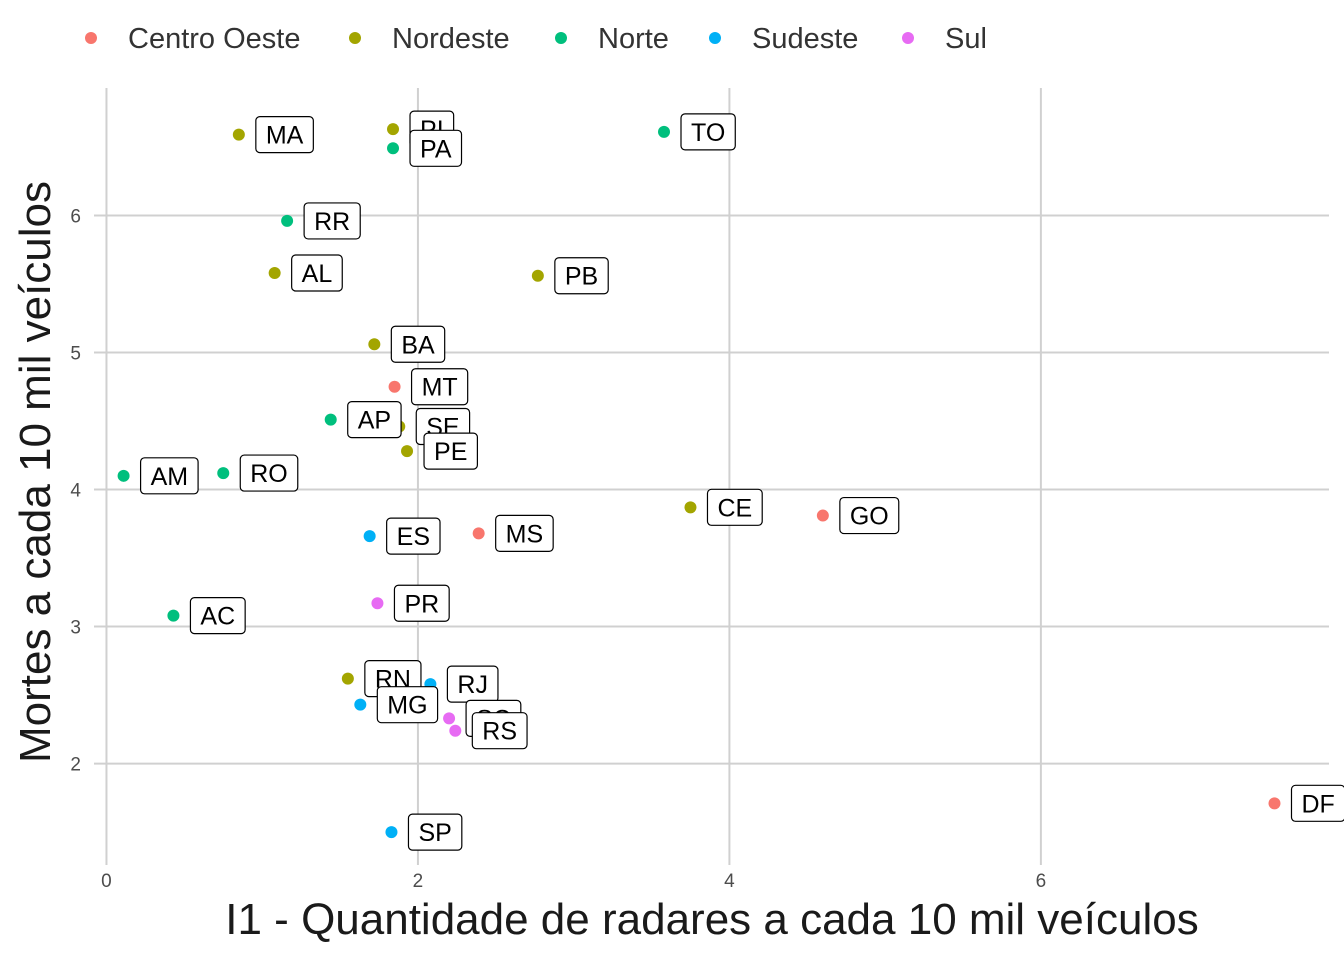 The width and height of the screenshot is (1344, 960). I want to click on legend-item: Centro Oeste, so click(192, 39).